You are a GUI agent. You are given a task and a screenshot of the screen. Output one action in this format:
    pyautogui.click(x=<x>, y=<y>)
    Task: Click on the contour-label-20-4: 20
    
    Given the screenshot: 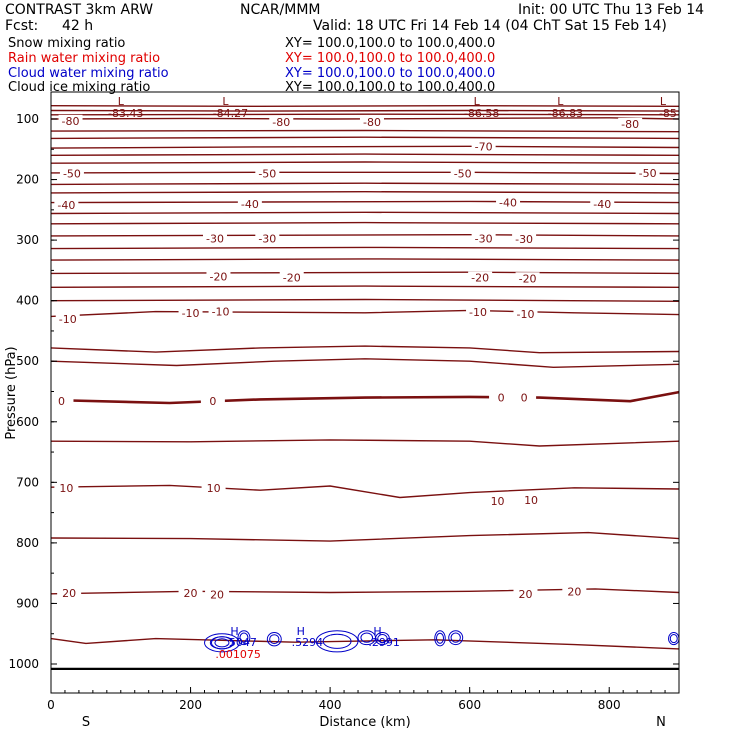 What is the action you would take?
    pyautogui.click(x=574, y=591)
    